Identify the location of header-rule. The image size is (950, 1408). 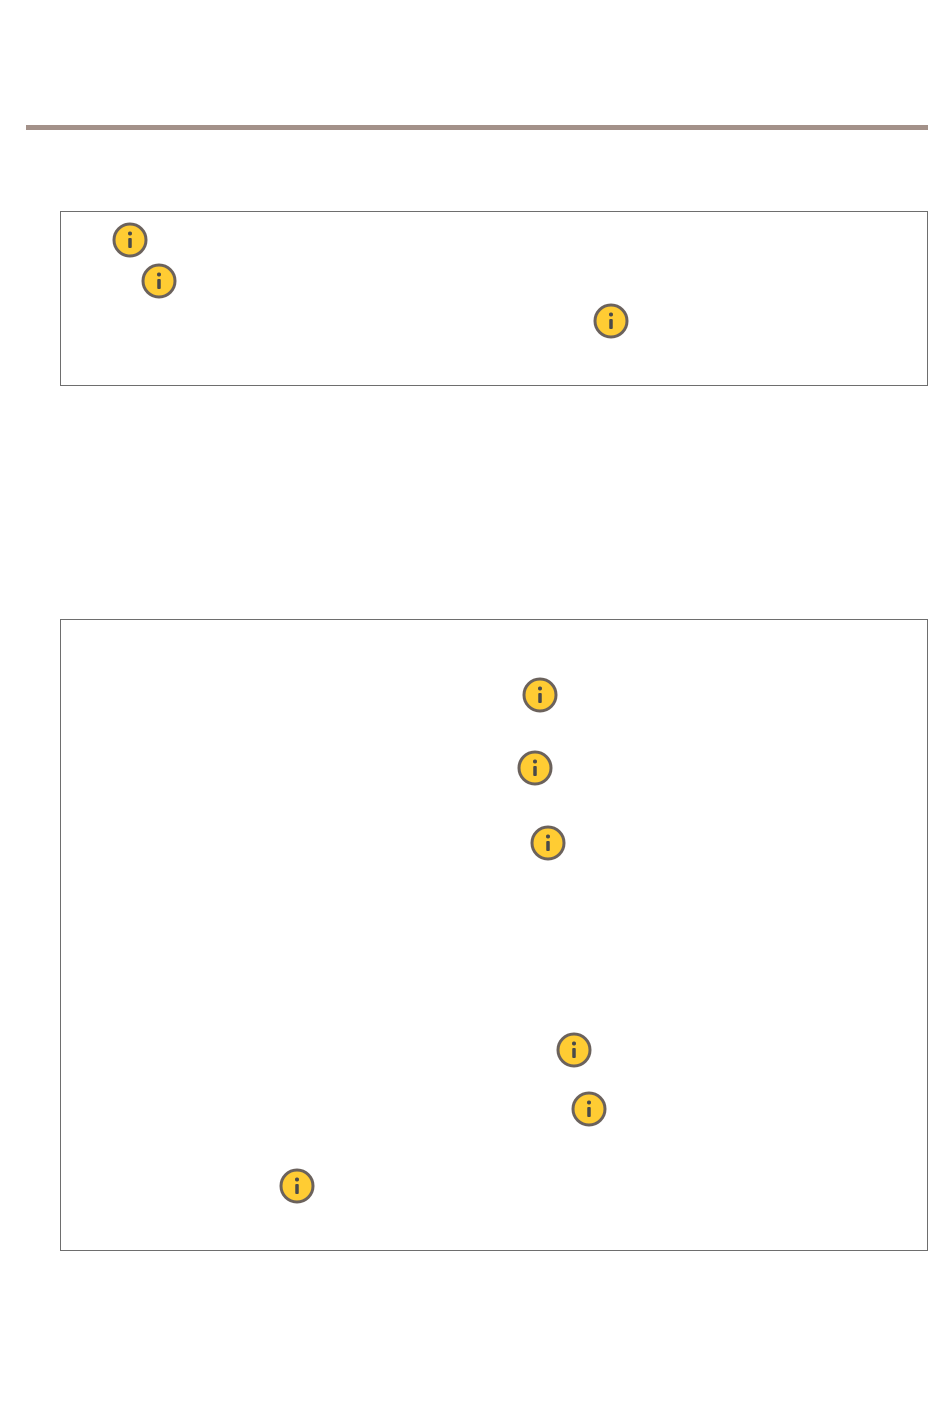
(477, 127).